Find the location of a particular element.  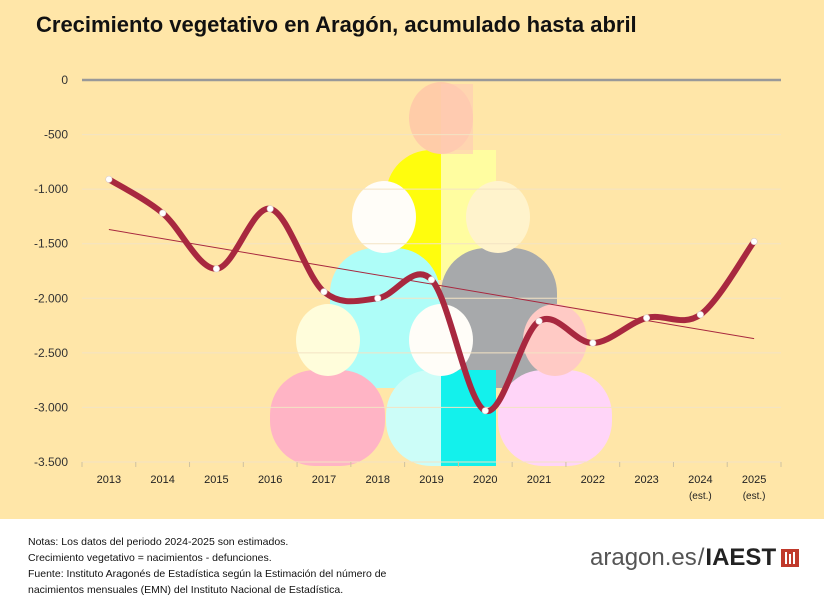

brand-site: aragon.es is located at coordinates (643, 557).